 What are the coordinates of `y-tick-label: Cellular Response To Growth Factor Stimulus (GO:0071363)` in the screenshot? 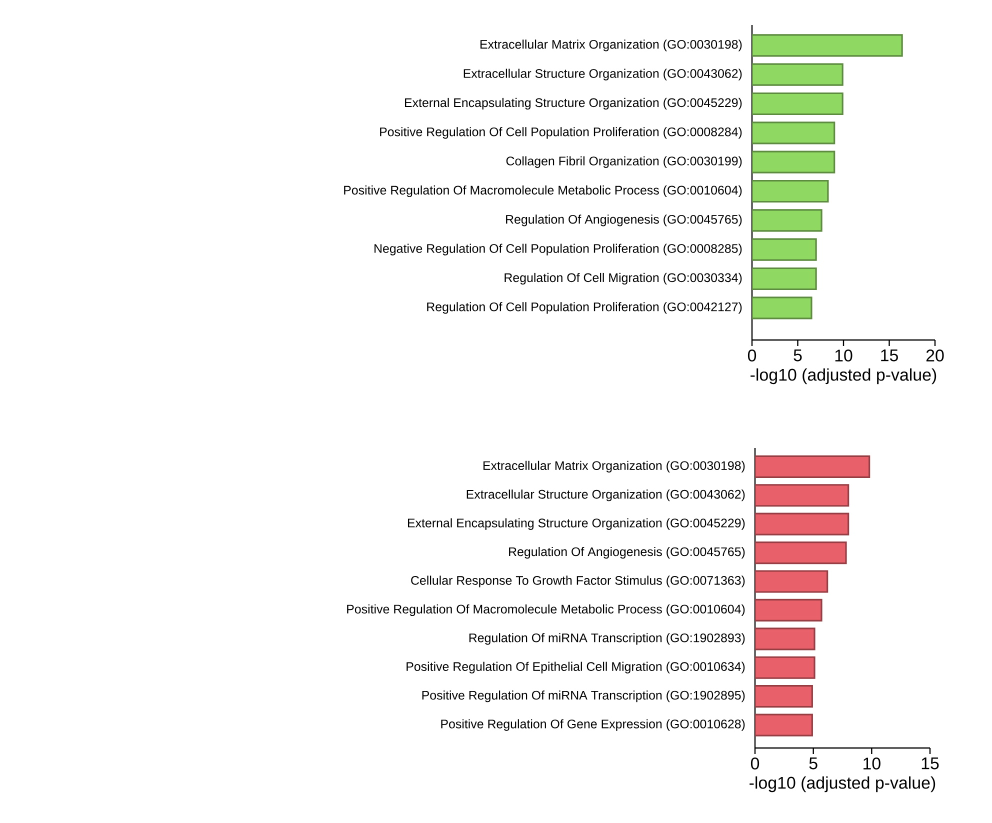 It's located at (578, 582).